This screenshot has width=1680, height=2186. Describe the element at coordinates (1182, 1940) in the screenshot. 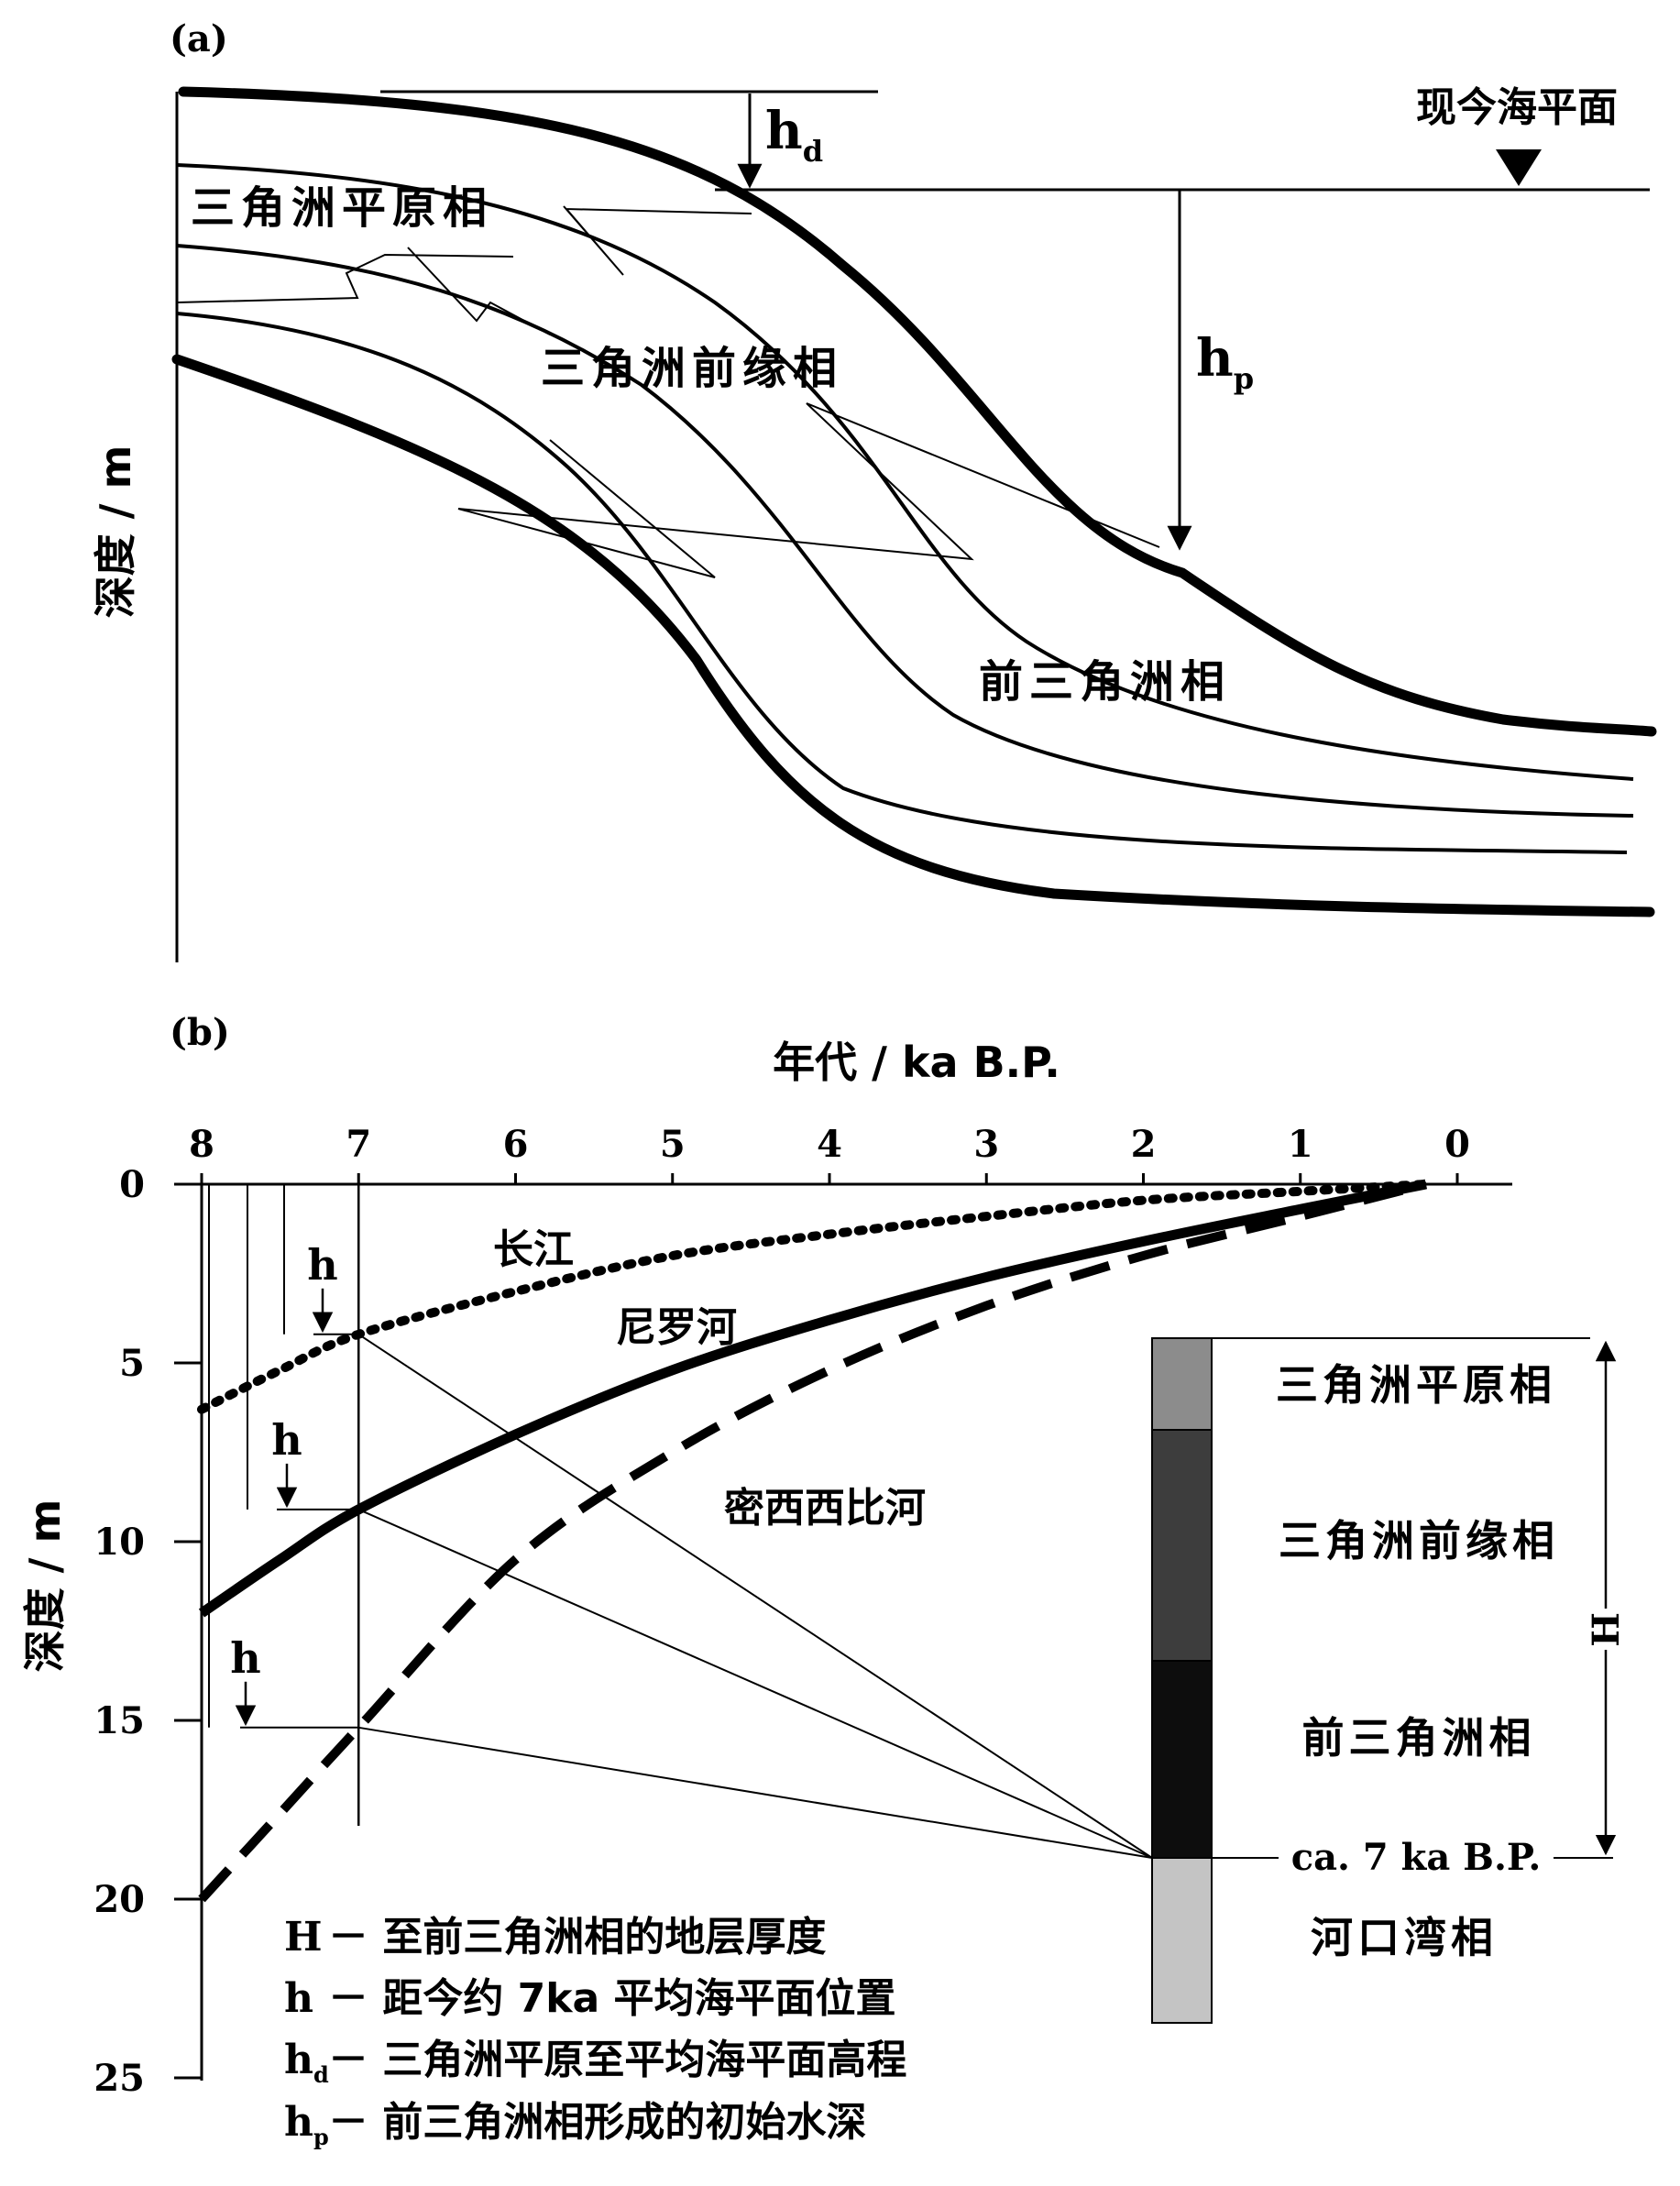

I see `column-estuary-unit` at that location.